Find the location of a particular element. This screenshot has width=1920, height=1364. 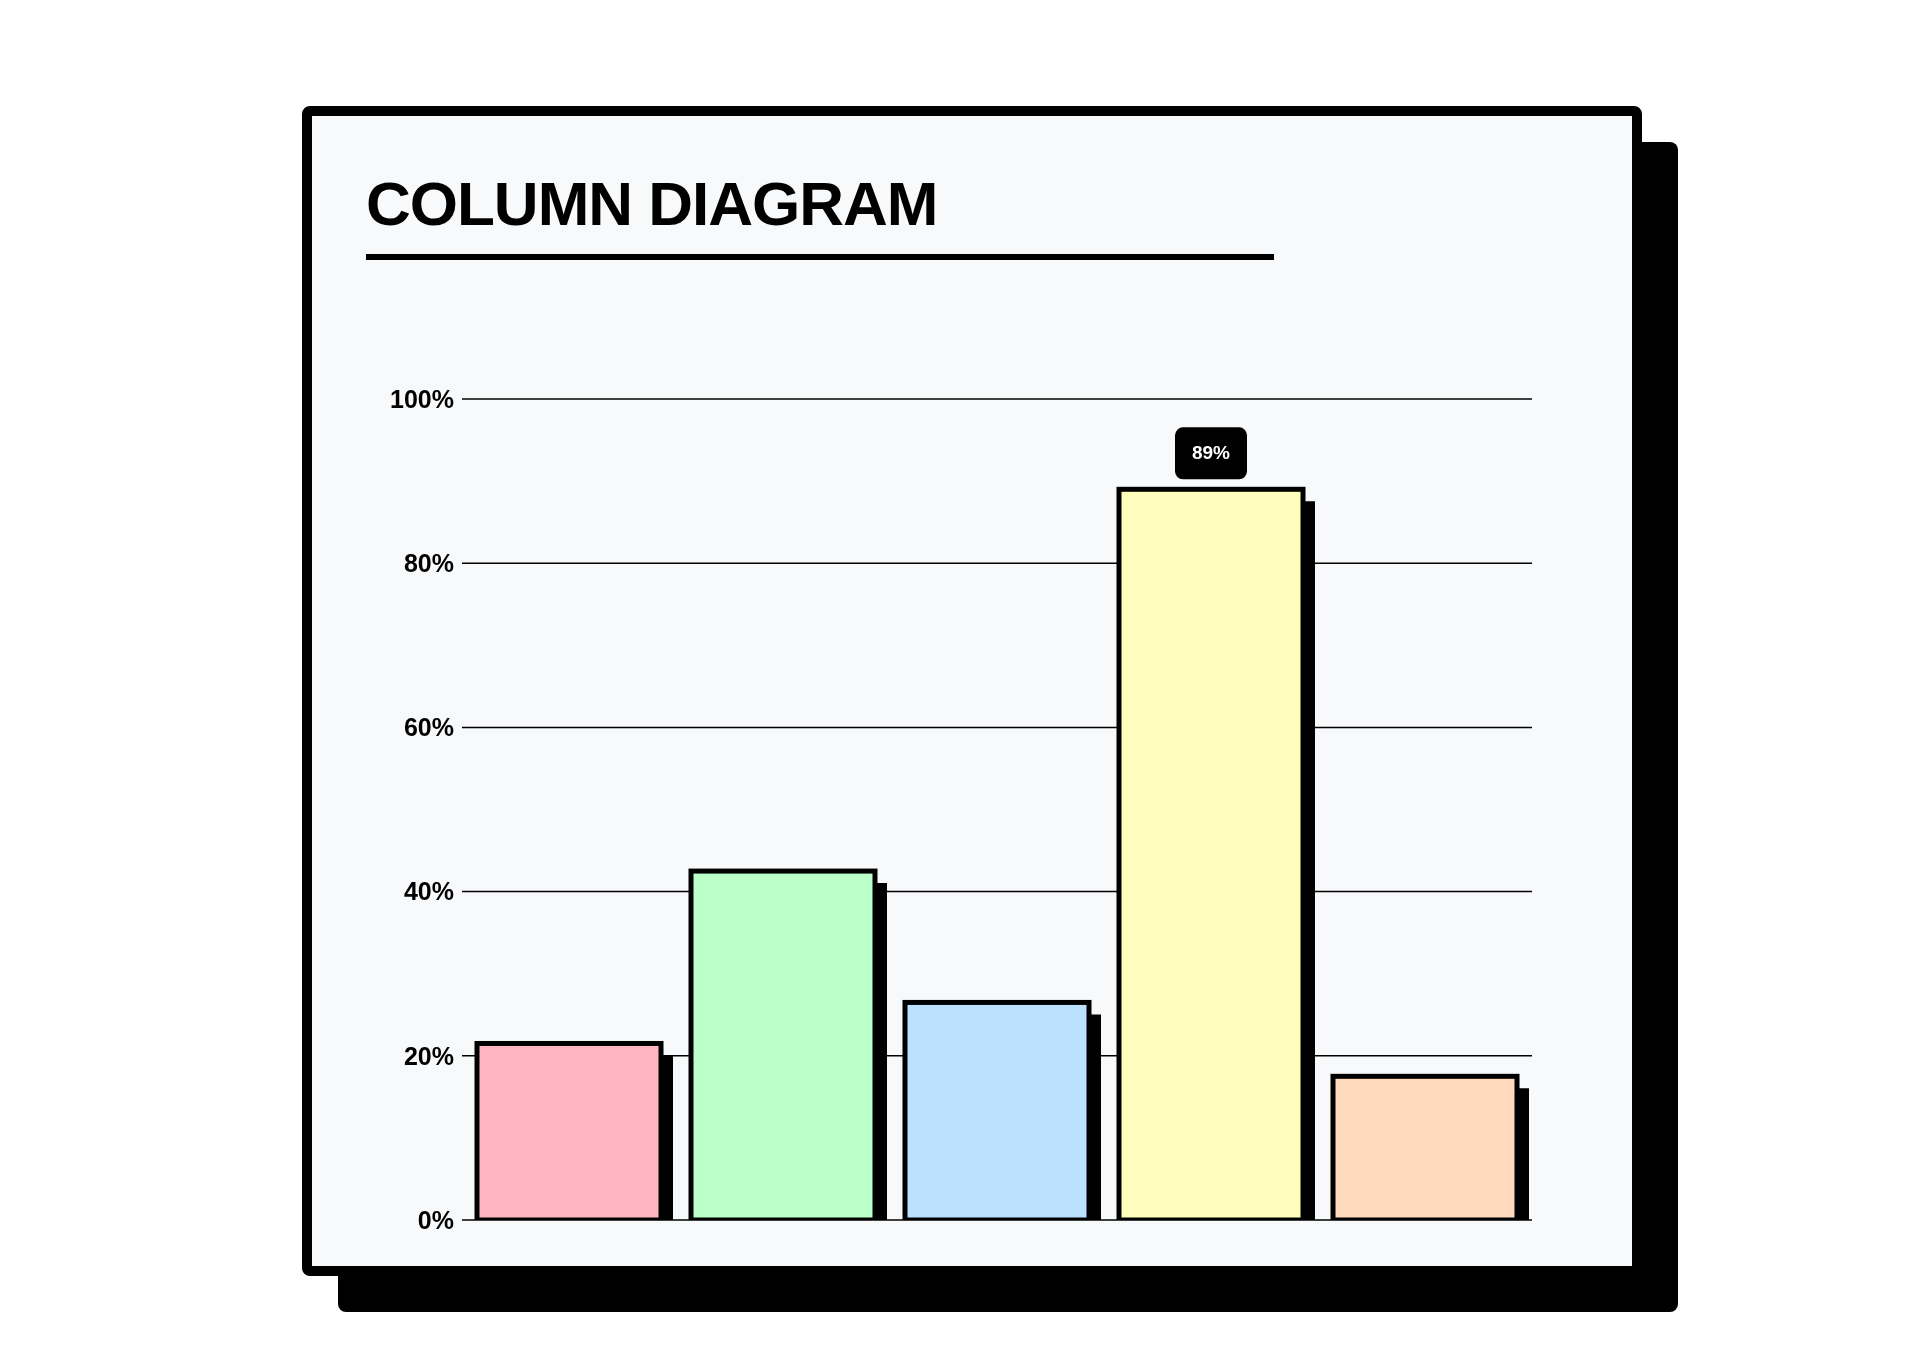

y-tick-label: 60% is located at coordinates (428, 727).